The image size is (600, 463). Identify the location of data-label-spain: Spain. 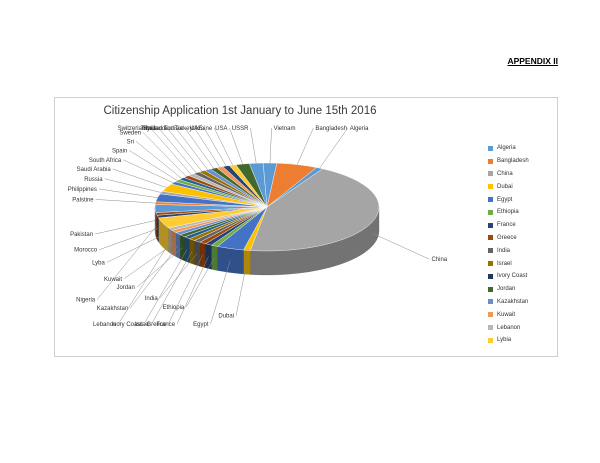
(119, 151).